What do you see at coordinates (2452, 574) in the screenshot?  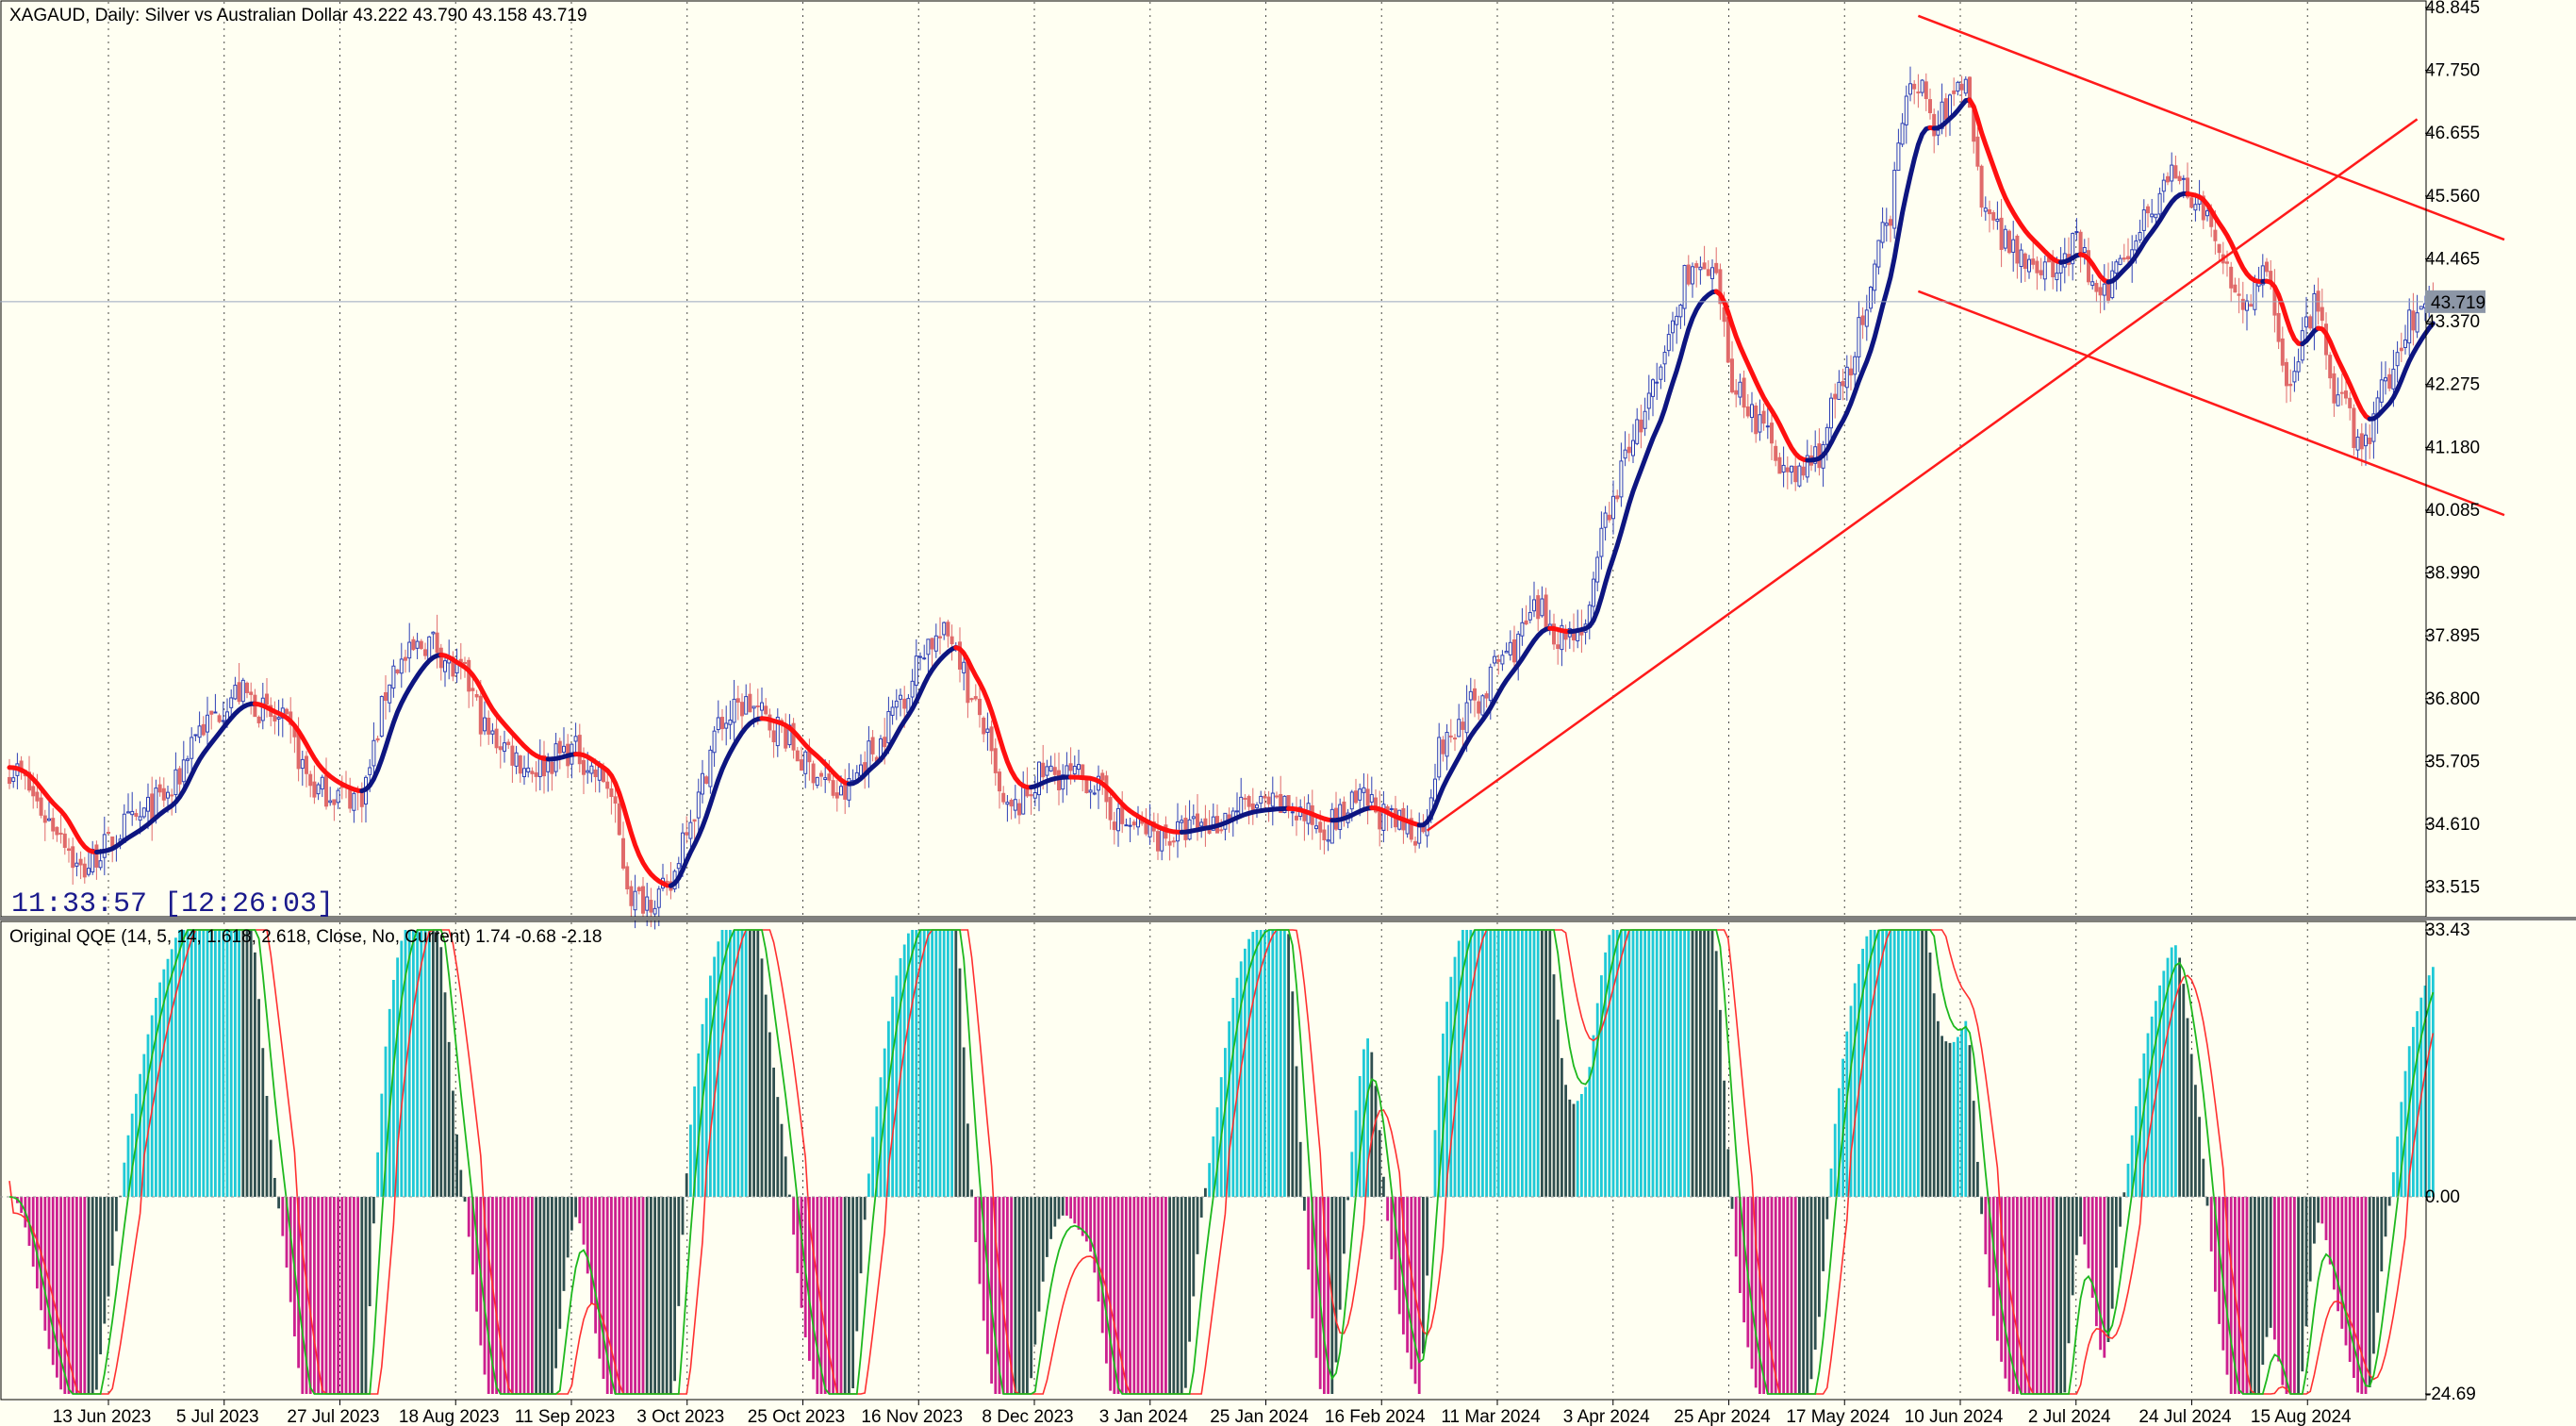 I see `price-tick-label: 38.990` at bounding box center [2452, 574].